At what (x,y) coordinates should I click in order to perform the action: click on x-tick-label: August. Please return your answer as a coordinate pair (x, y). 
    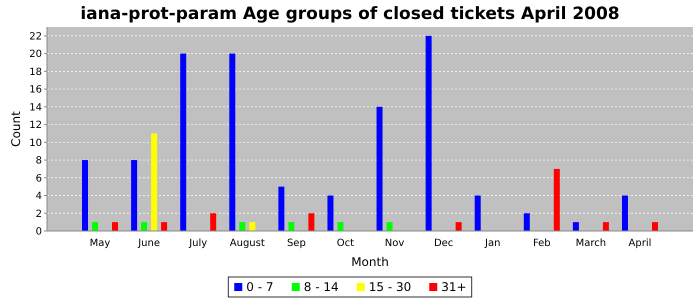
    Looking at the image, I should click on (247, 243).